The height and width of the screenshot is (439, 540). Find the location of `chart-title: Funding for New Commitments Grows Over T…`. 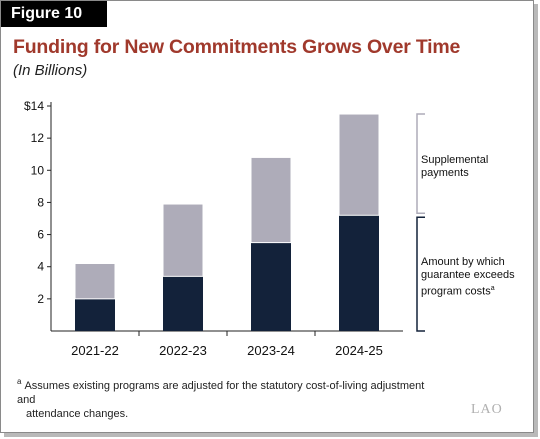

chart-title: Funding for New Commitments Grows Over T… is located at coordinates (237, 47).